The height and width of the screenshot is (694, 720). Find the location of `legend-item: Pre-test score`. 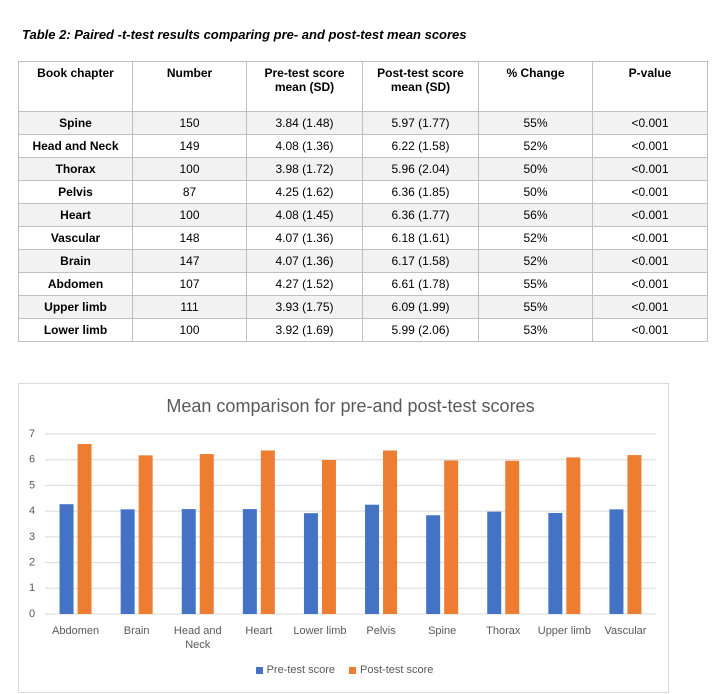

legend-item: Pre-test score is located at coordinates (295, 670).